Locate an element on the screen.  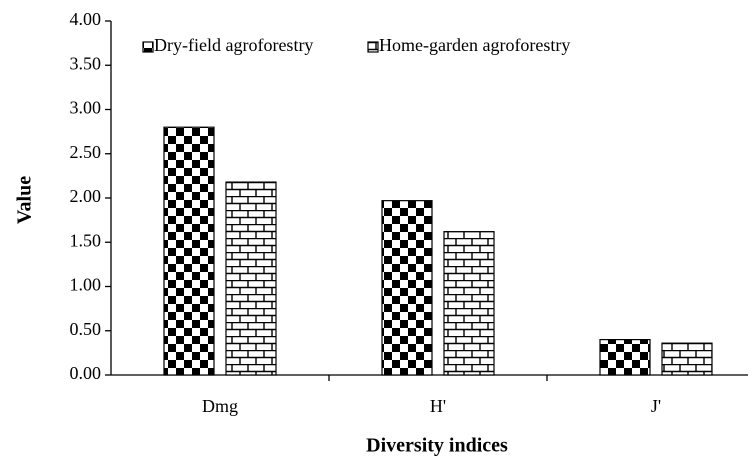
y-tick-label: 1.00 is located at coordinates (86, 285).